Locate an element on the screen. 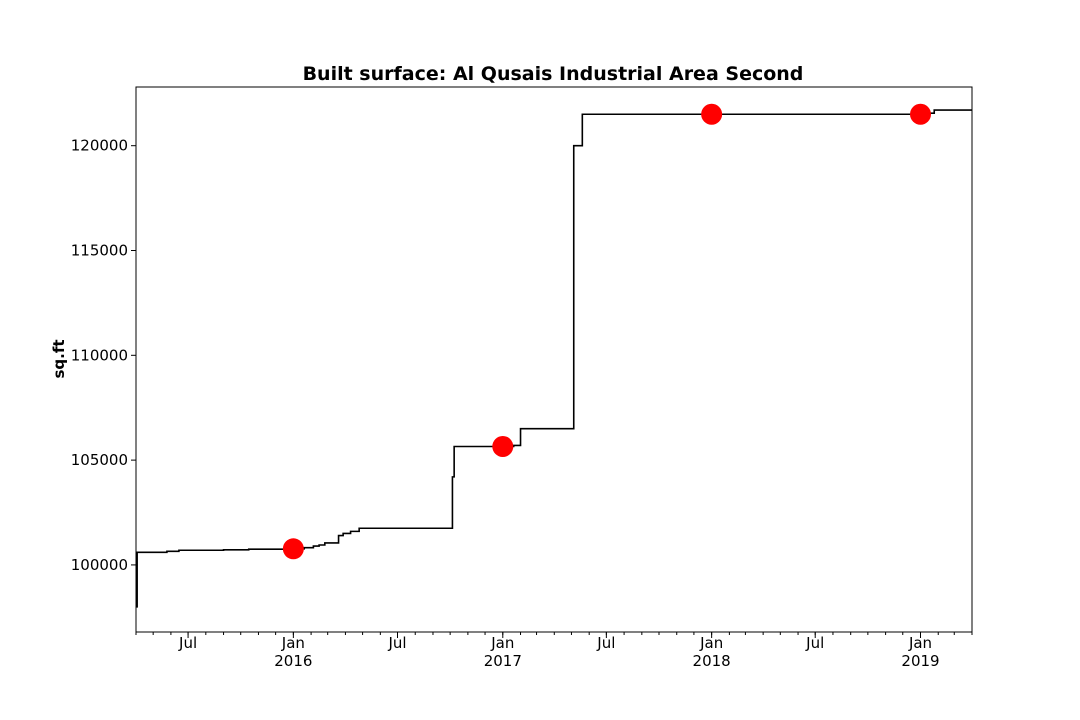 The width and height of the screenshot is (1080, 720). y-tick-label: 105000 is located at coordinates (99, 460).